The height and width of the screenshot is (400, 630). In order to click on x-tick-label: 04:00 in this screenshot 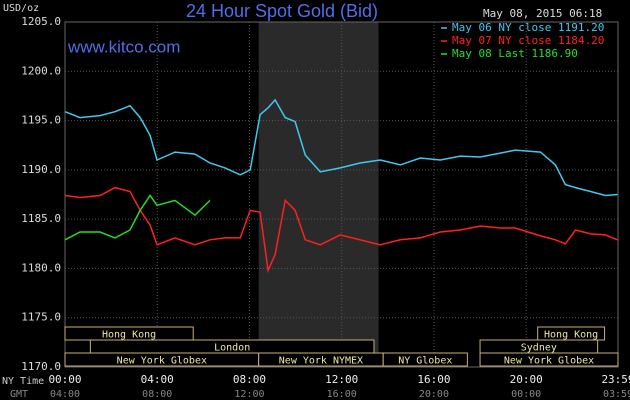, I will do `click(157, 379)`.